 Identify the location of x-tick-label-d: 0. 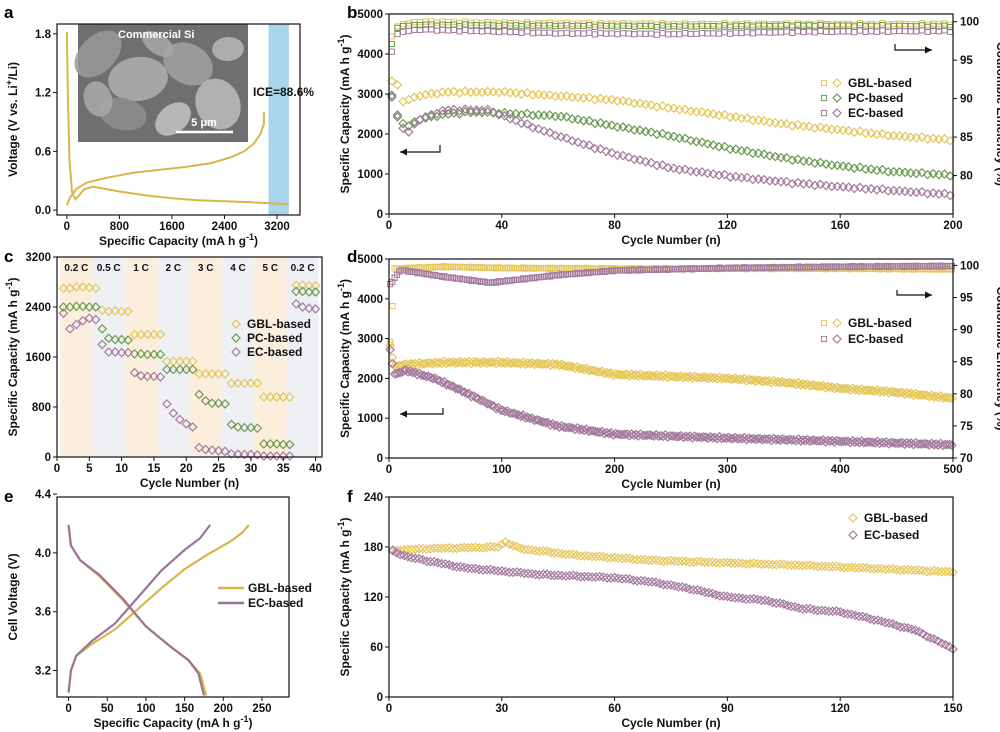
(389, 470).